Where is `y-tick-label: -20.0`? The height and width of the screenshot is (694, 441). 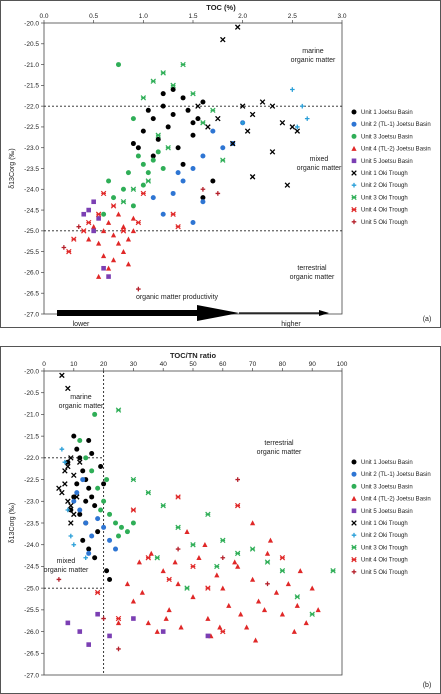
y-tick-label: -20.0 is located at coordinates (31, 23).